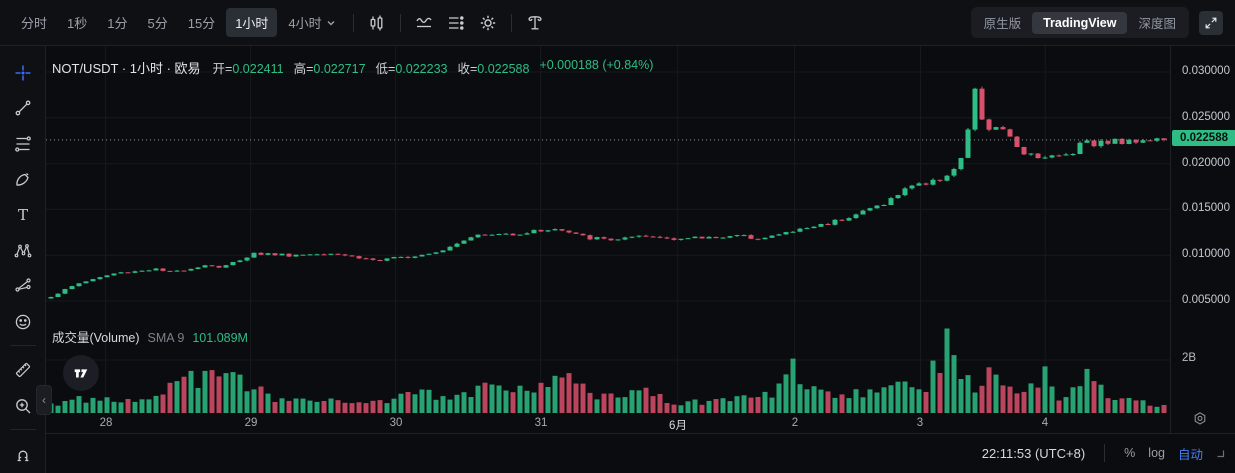 The width and height of the screenshot is (1235, 473). I want to click on clock-display: 22:11:53 (UTC+8), so click(1033, 453).